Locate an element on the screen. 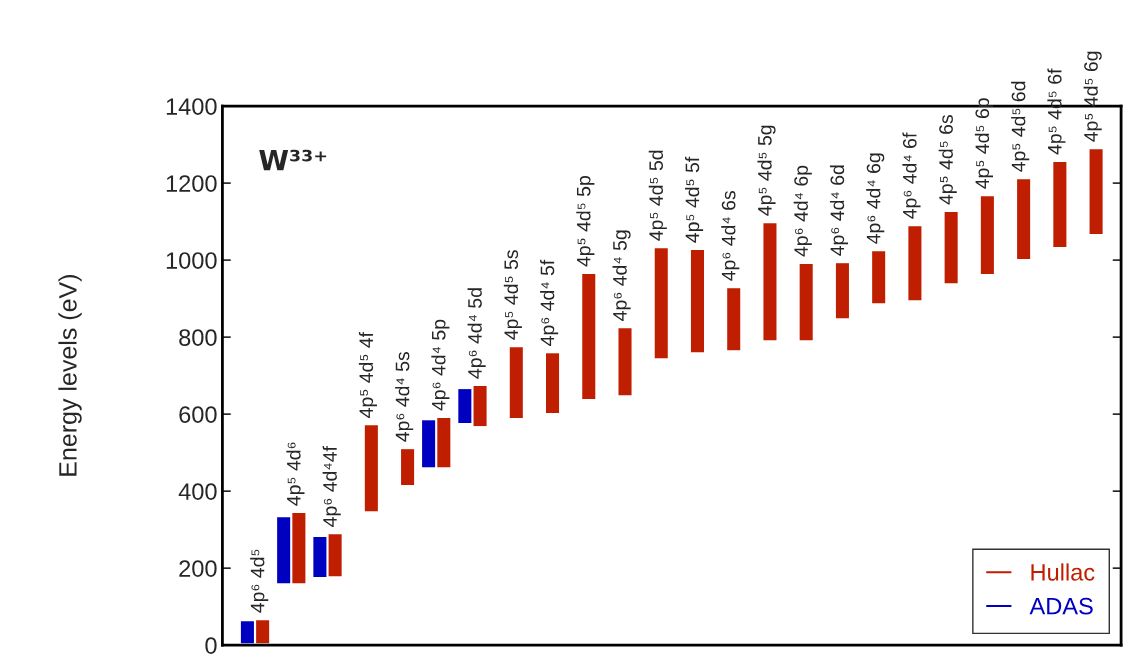 Image resolution: width=1129 pixels, height=659 pixels. x-tick-label: 4p⁶ 4d⁴ 5f is located at coordinates (549, 302).